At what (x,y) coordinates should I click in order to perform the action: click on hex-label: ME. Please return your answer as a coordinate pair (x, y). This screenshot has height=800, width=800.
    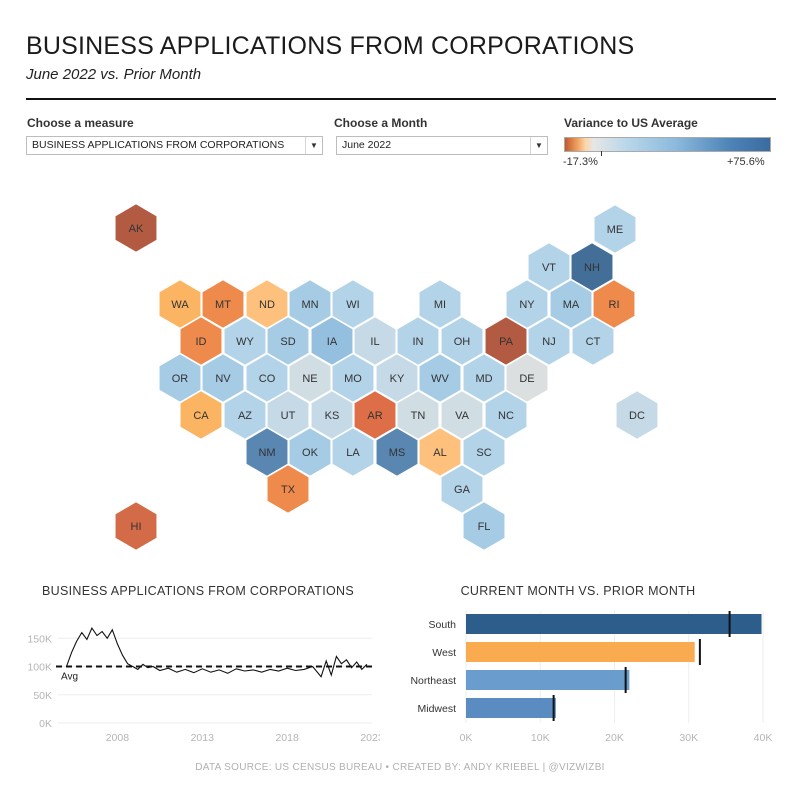
    Looking at the image, I should click on (615, 230).